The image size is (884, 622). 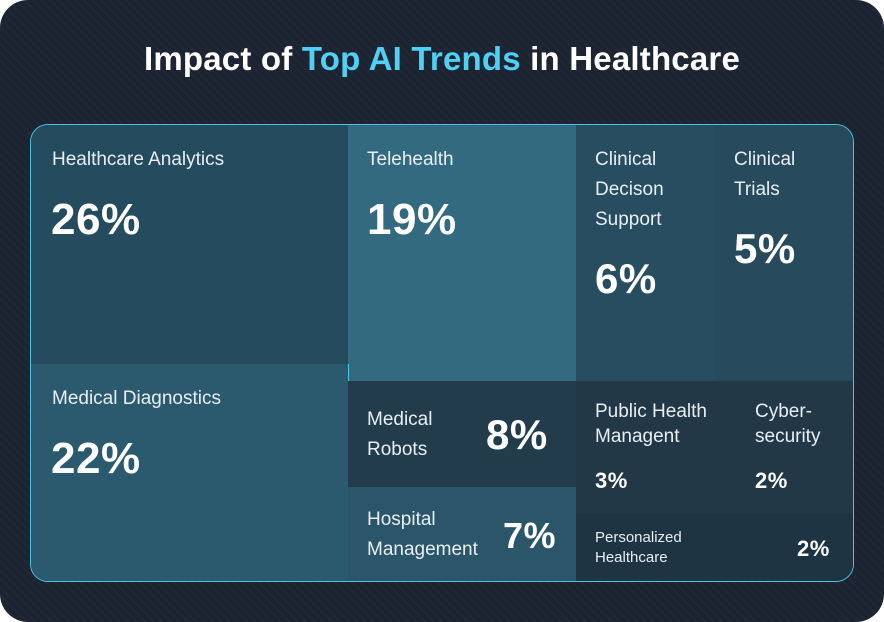 I want to click on tile-label: Public Health Managent, so click(x=651, y=424).